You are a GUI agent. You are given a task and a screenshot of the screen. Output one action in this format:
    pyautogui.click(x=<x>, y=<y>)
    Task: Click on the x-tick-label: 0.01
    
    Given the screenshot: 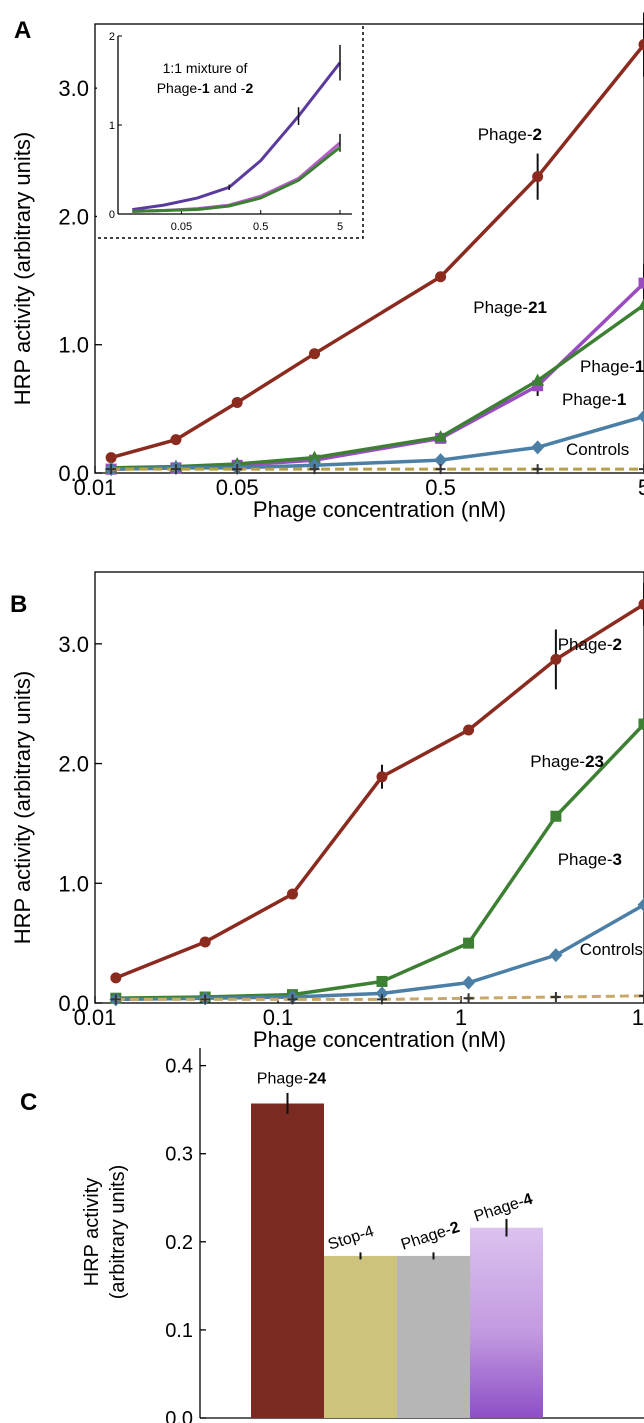 What is the action you would take?
    pyautogui.click(x=95, y=487)
    